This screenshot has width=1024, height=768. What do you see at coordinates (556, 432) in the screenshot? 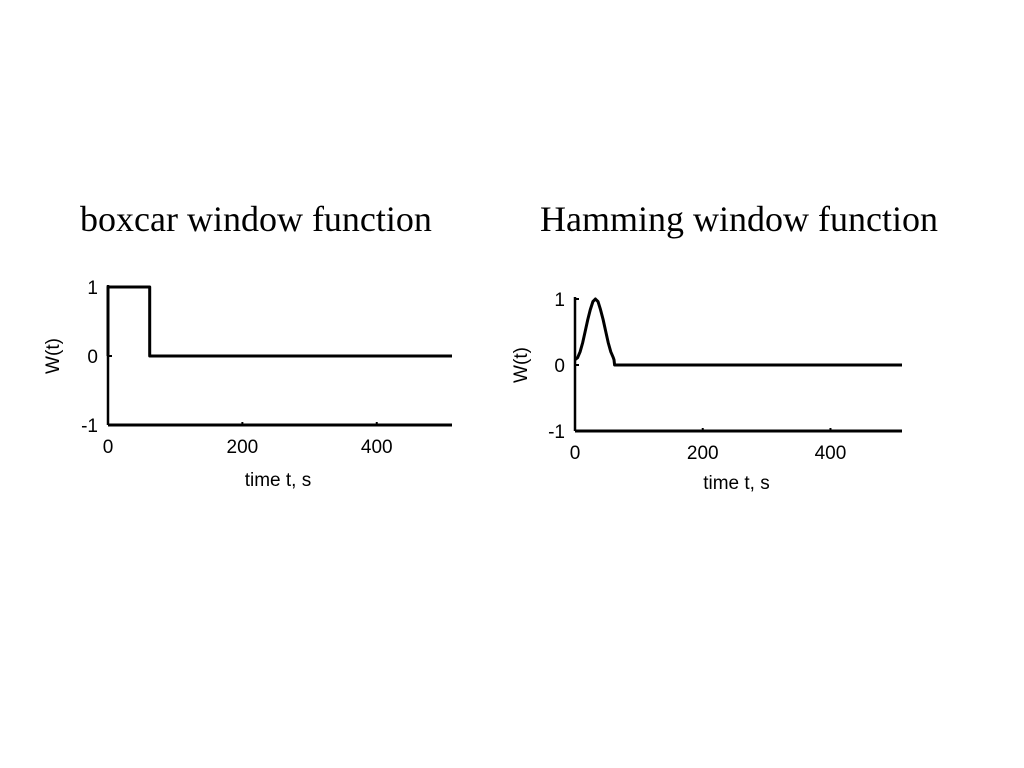
I see `hamming-y-tick-label: -1` at bounding box center [556, 432].